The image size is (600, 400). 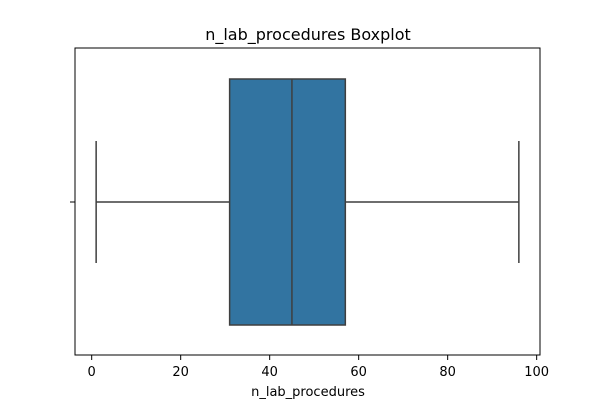 I want to click on x-tick-label: 0, so click(x=92, y=372).